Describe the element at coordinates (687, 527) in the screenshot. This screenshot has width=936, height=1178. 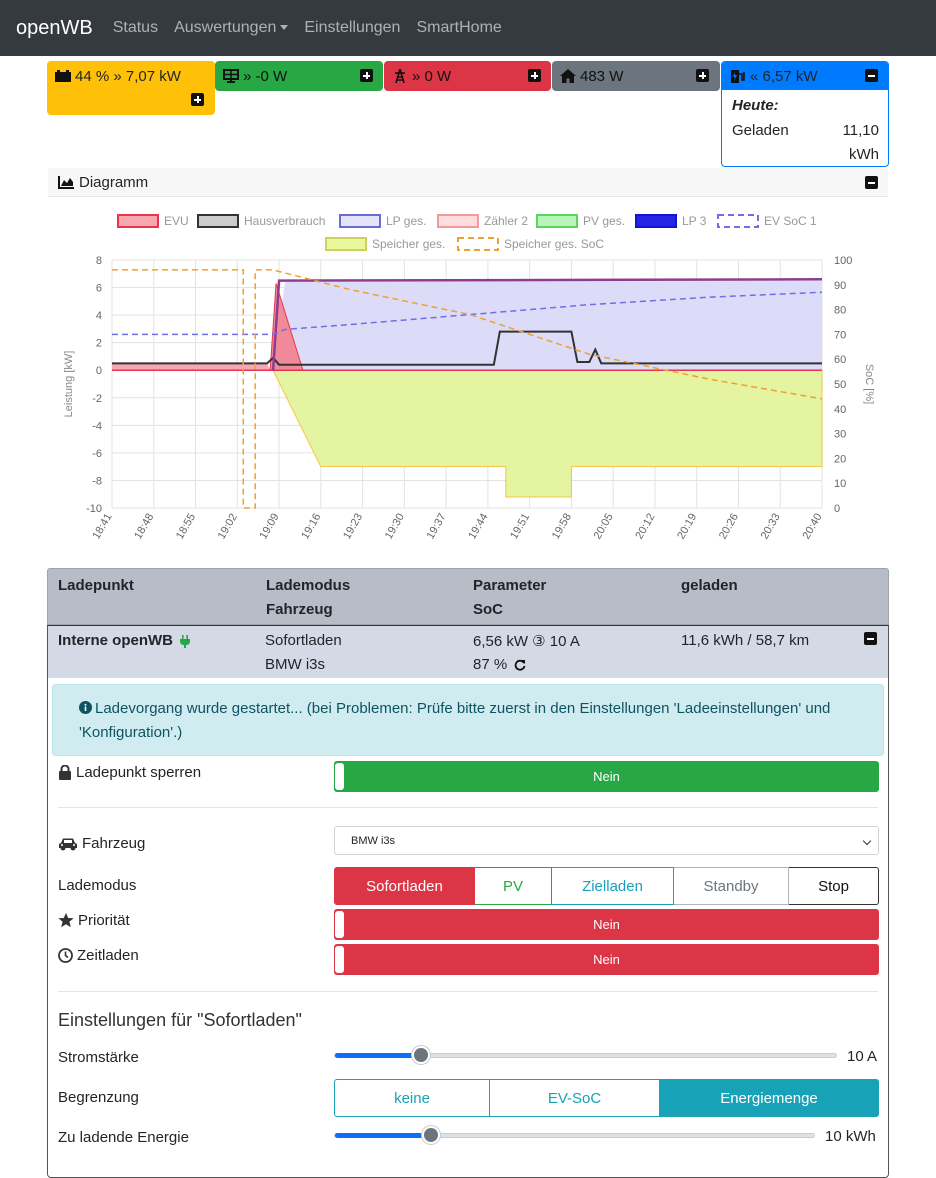
I see `x-tick-label: 20:19` at that location.